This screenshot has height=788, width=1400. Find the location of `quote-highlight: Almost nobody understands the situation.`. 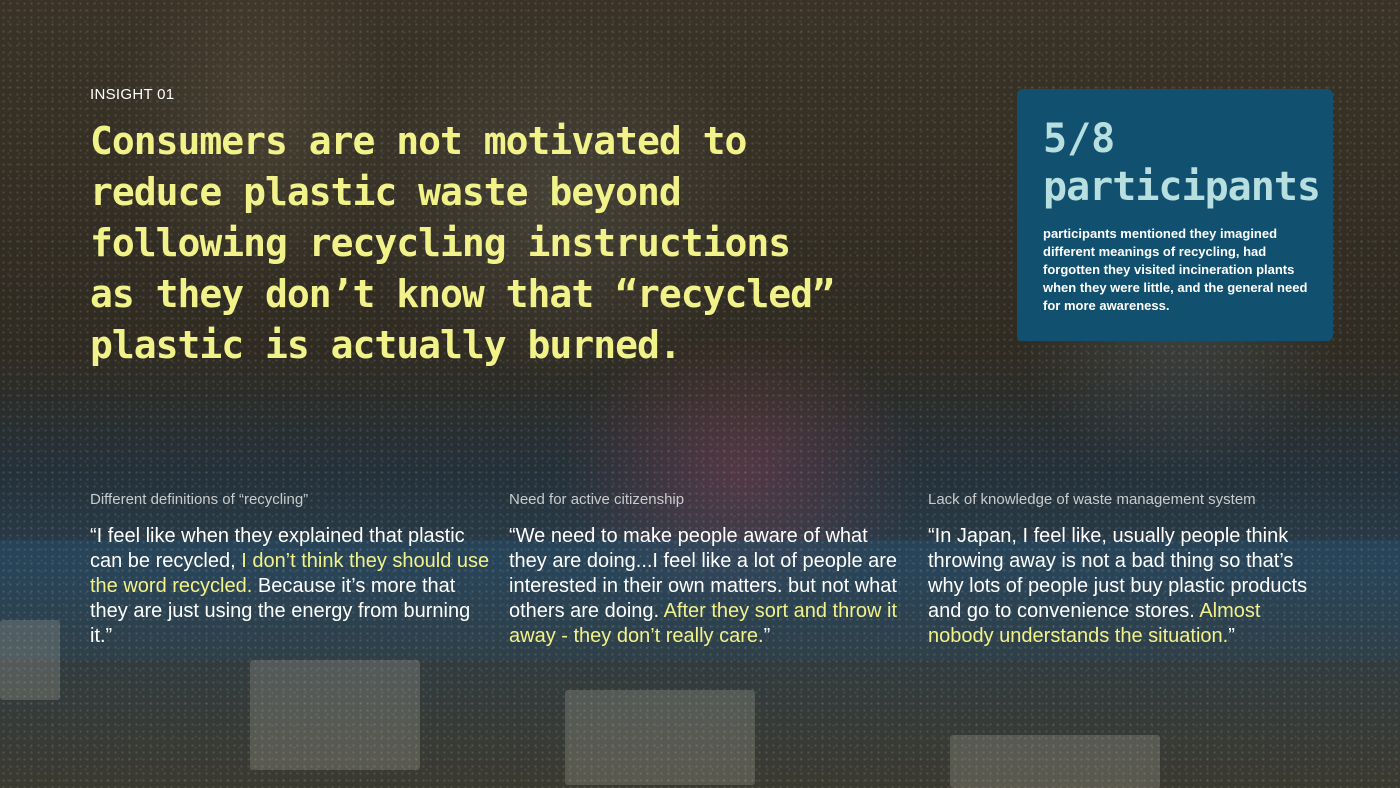

quote-highlight: Almost nobody understands the situation. is located at coordinates (1094, 623).